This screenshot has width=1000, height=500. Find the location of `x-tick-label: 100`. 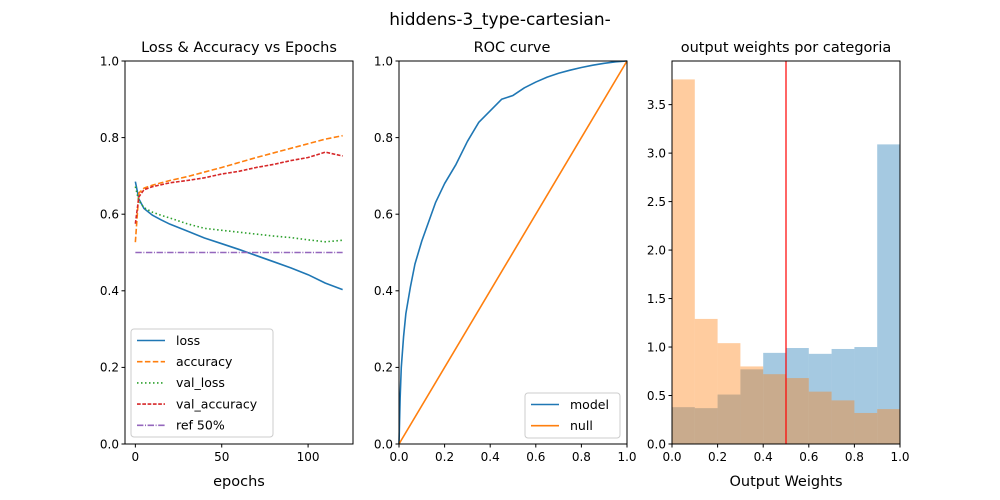

x-tick-label: 100 is located at coordinates (308, 457).